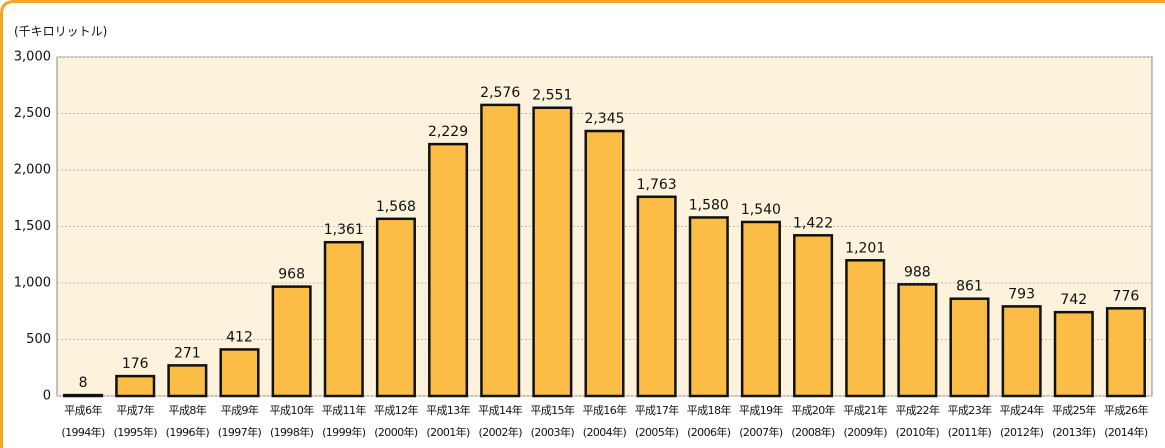 This screenshot has width=1165, height=448. I want to click on y-tick-label: 1,500, so click(32, 226).